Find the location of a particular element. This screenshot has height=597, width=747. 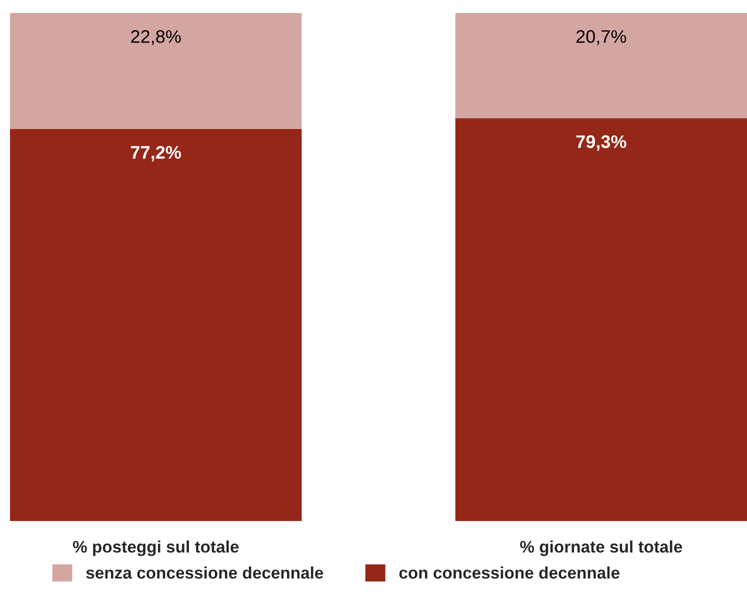

data-label: 77,2% is located at coordinates (156, 154).